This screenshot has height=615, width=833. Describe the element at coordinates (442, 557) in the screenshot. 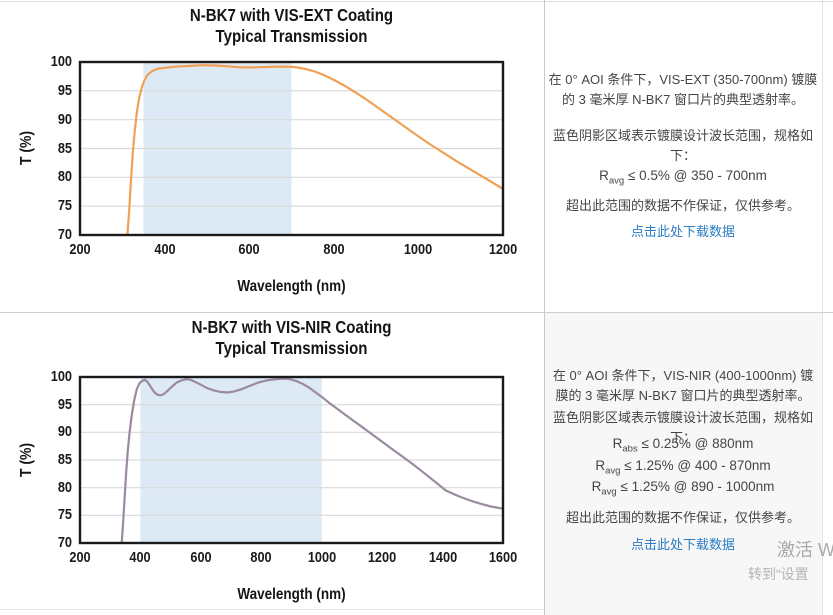

I see `x-tick-label: 1400` at that location.